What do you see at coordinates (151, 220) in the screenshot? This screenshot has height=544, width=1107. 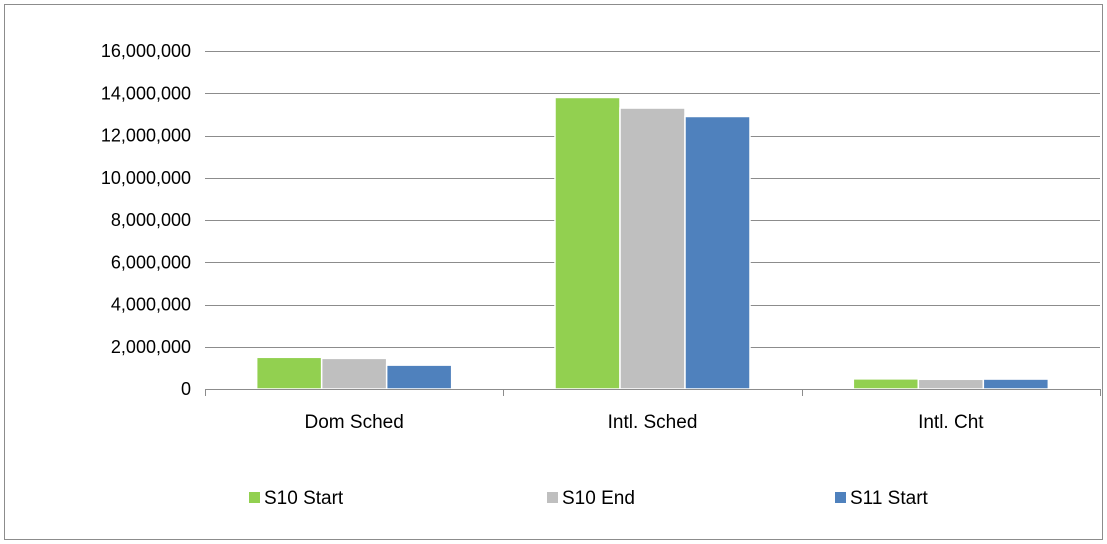 I see `y-tick-label: 8,000,000` at bounding box center [151, 220].